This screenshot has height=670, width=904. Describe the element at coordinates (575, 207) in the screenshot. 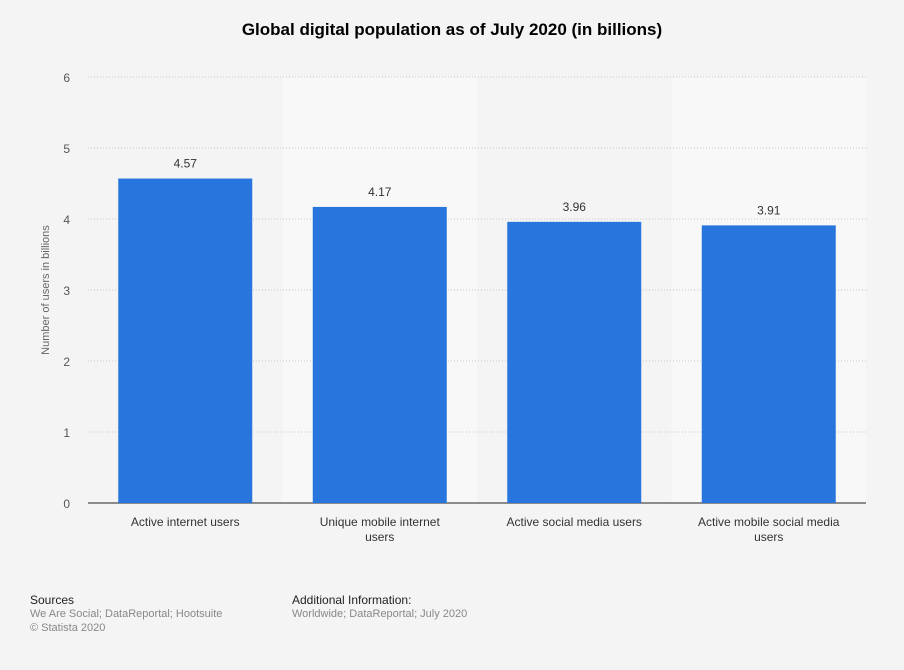

I see `data-label: 3.96` at that location.